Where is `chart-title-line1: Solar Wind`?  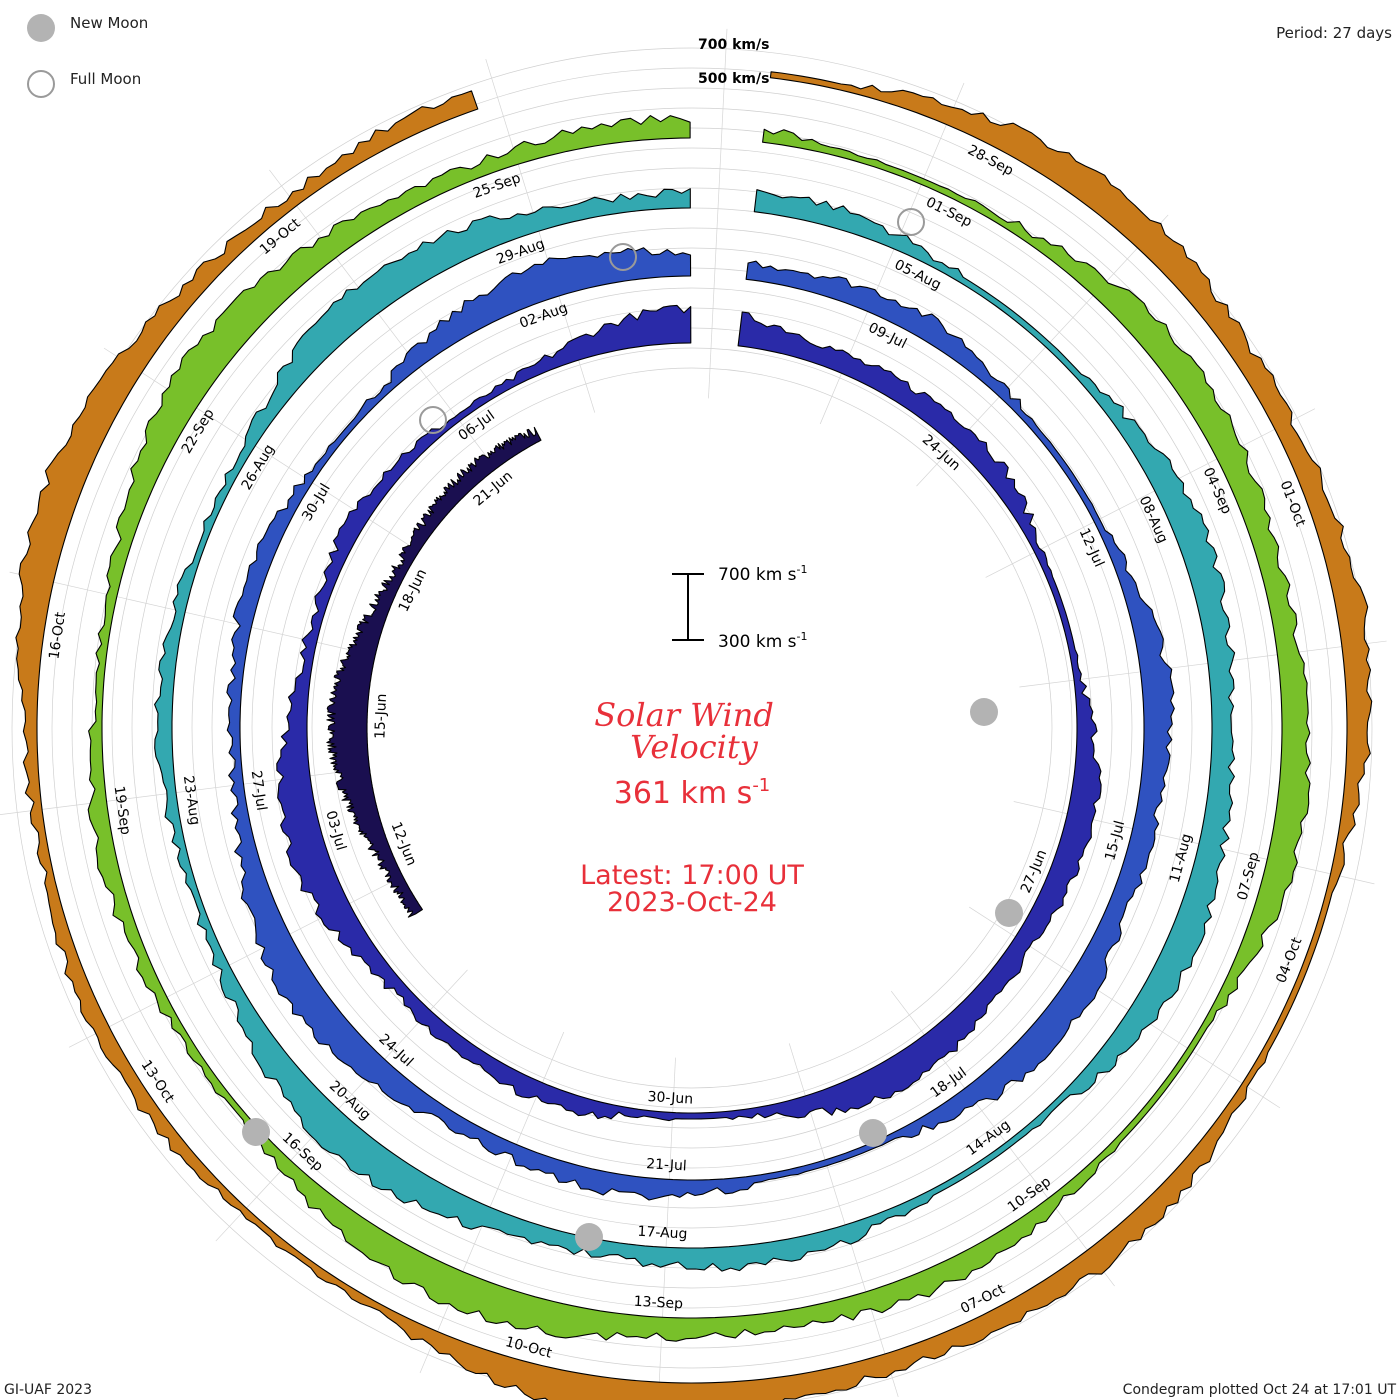 chart-title-line1: Solar Wind is located at coordinates (684, 715).